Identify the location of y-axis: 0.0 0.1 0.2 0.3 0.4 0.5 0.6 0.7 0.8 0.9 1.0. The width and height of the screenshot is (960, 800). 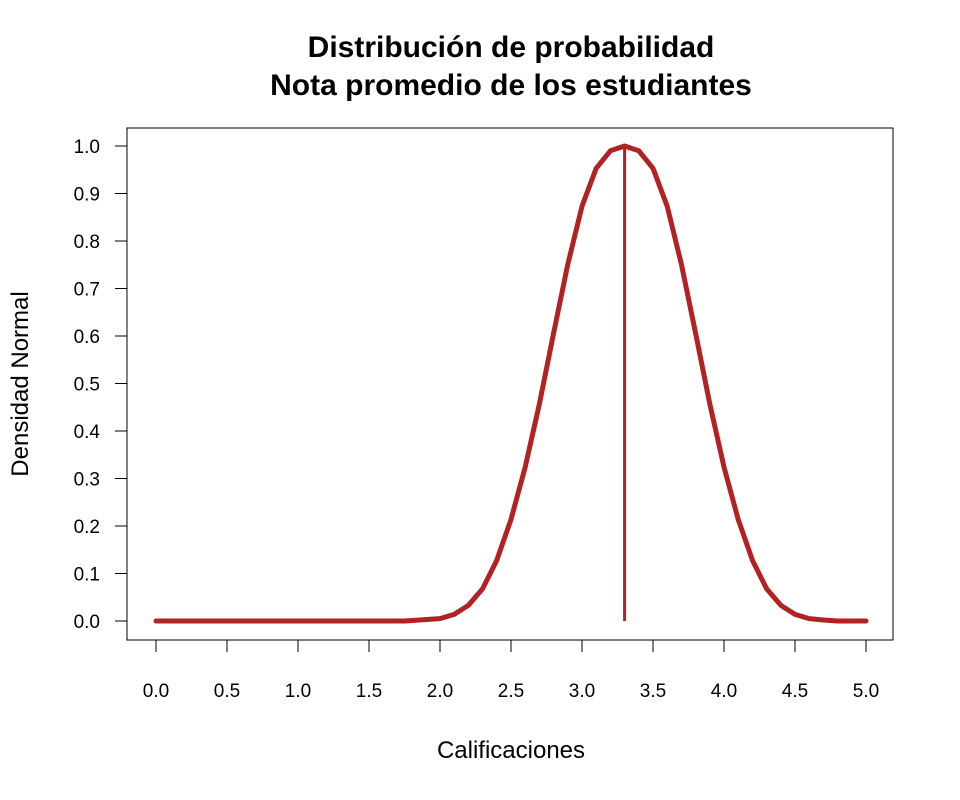
(100, 385).